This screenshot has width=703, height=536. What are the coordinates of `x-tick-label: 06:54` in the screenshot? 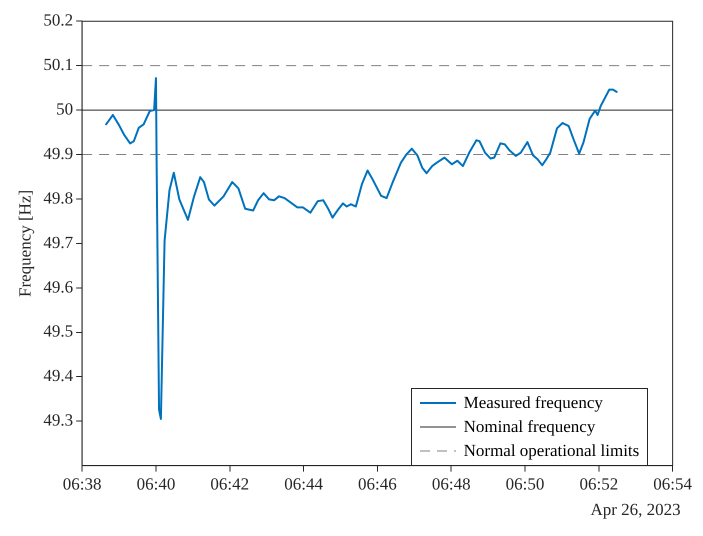 It's located at (672, 484).